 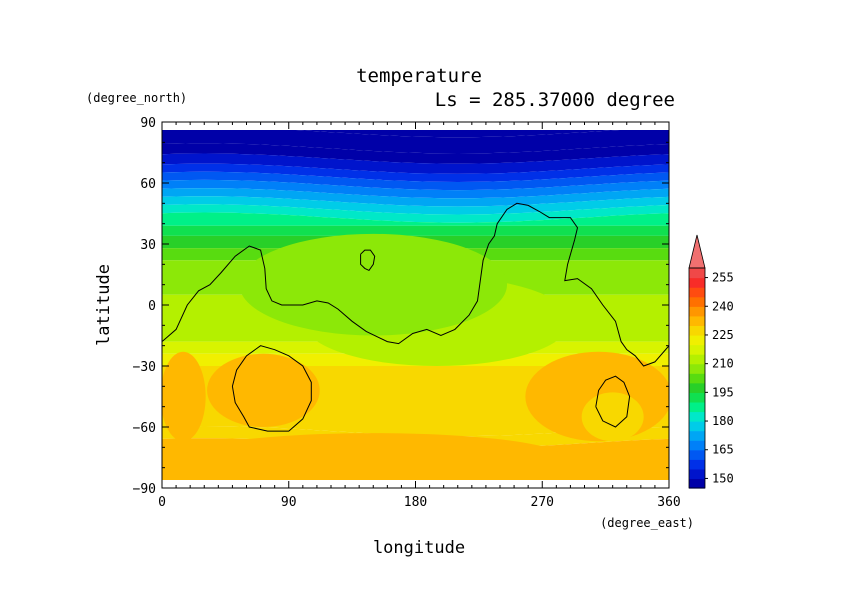 What do you see at coordinates (723, 335) in the screenshot?
I see `colorbar-tick-label: 225` at bounding box center [723, 335].